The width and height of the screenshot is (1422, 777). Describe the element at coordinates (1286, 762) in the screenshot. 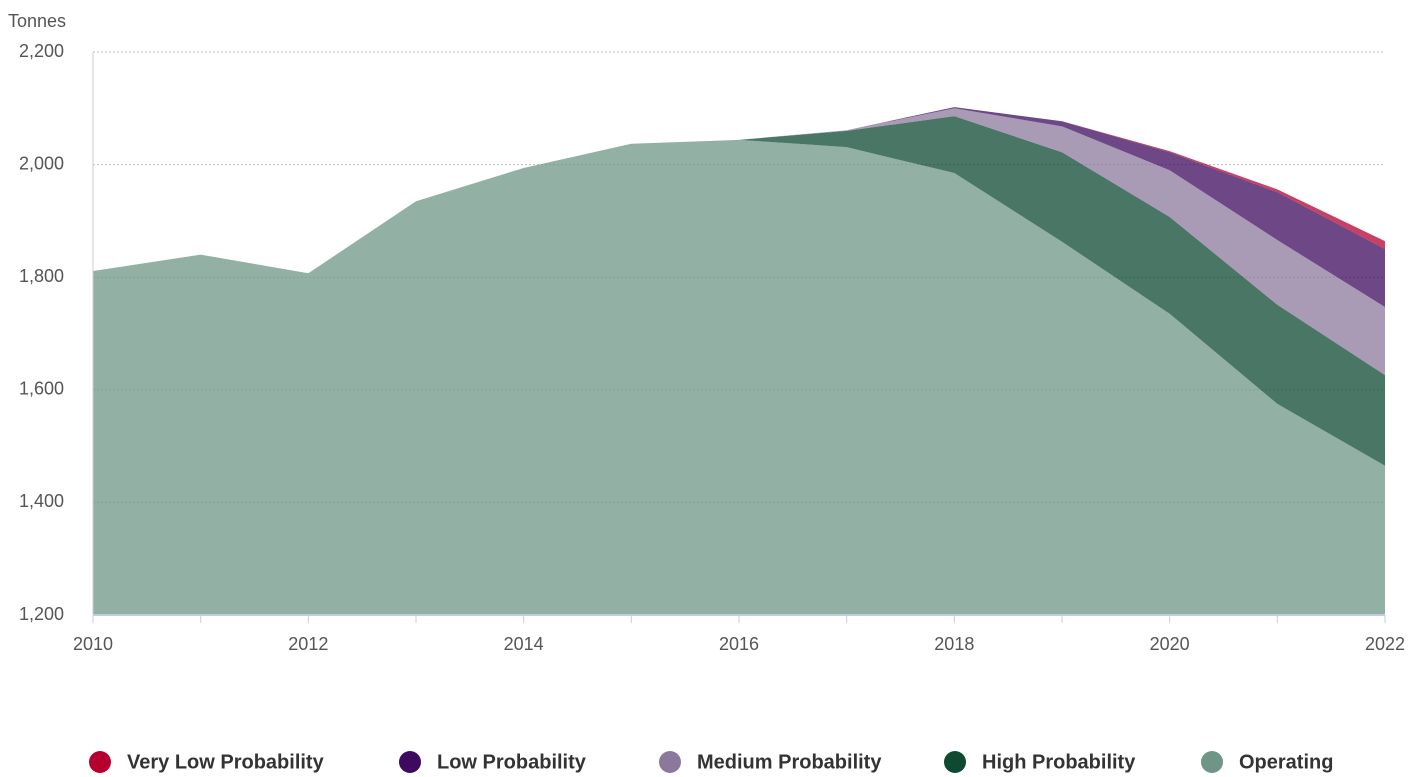

I see `legend-text: Operating` at that location.